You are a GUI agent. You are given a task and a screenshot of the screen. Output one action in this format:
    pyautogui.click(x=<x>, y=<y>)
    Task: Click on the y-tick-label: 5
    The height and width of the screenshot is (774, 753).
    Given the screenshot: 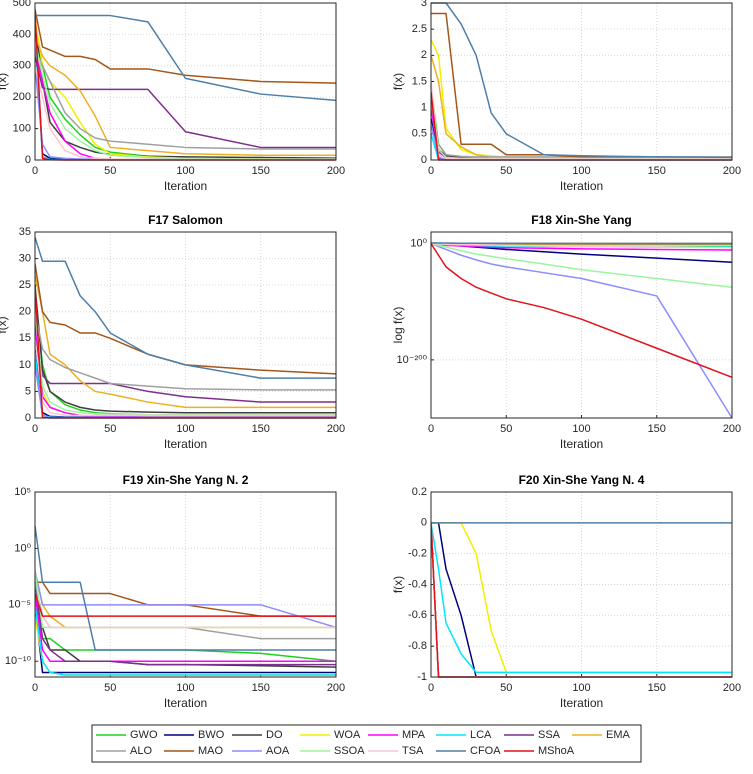 What is the action you would take?
    pyautogui.click(x=28, y=391)
    